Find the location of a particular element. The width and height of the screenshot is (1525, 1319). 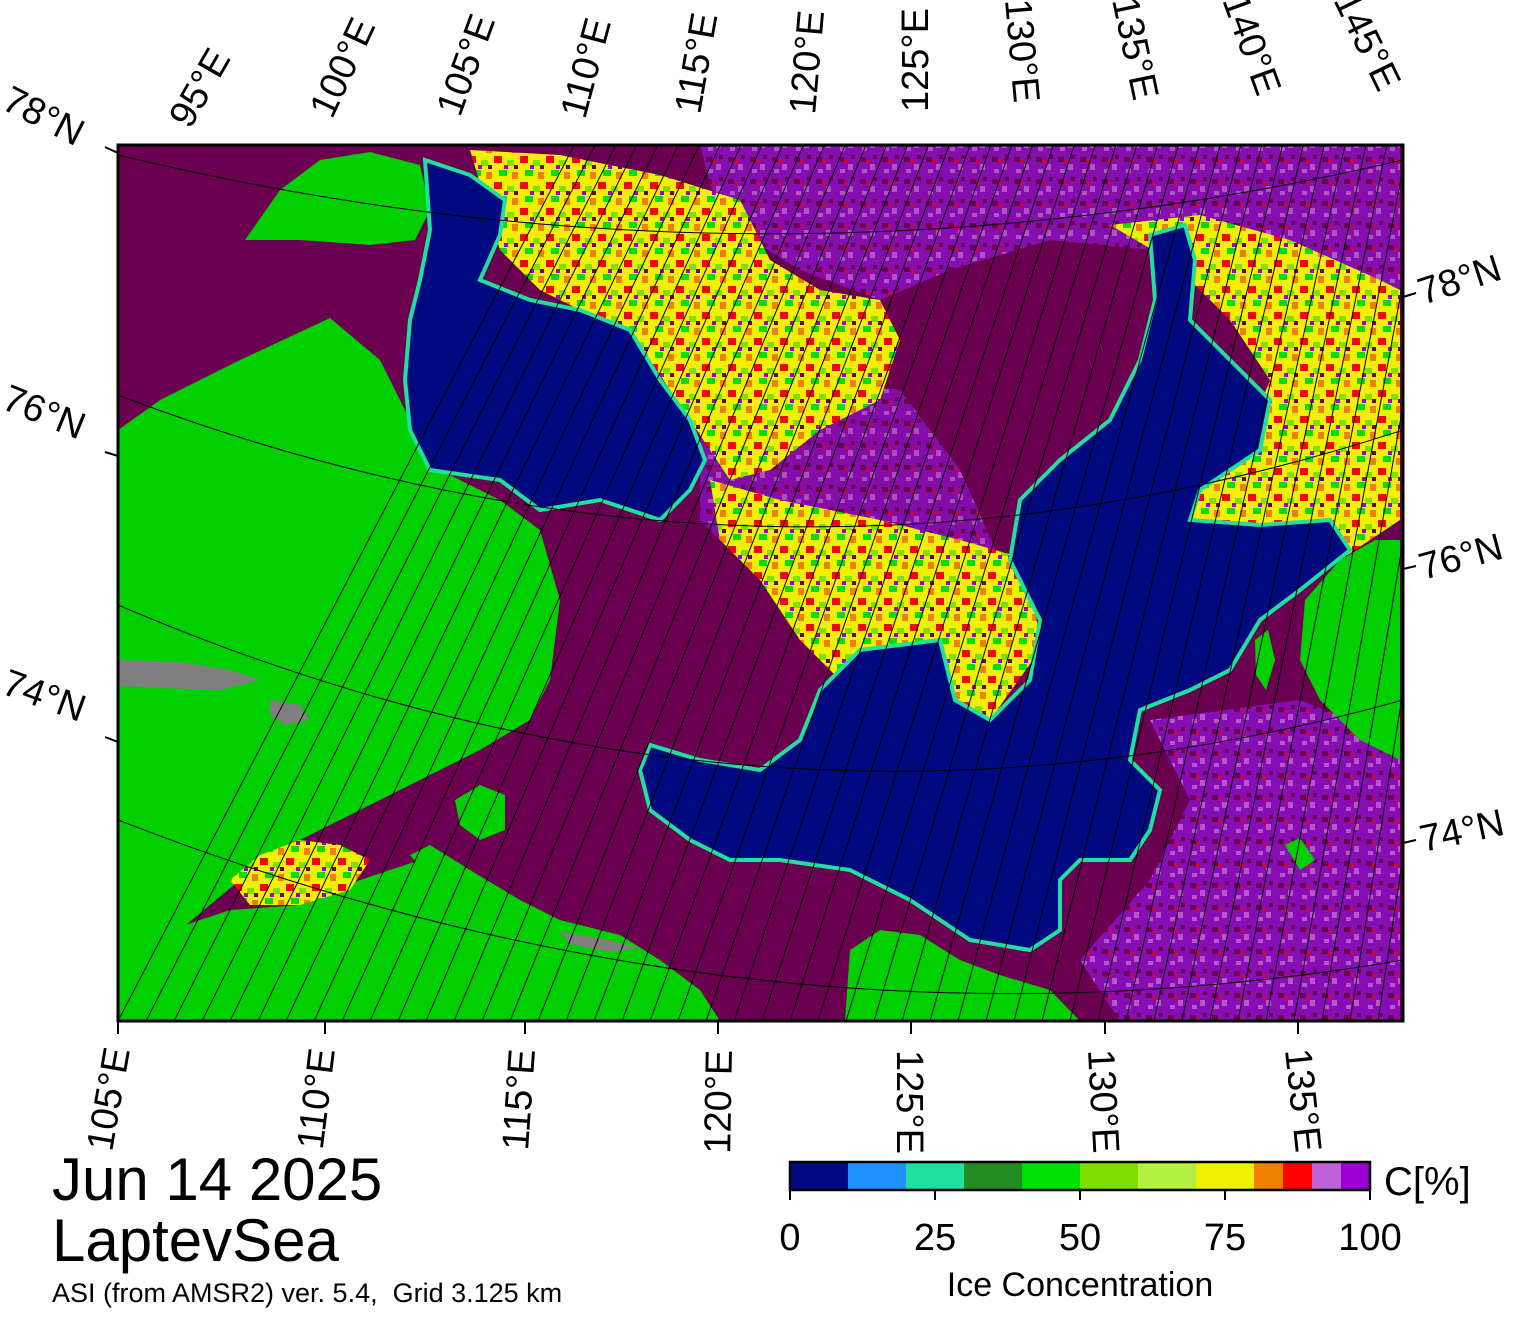

lon-label-top-105: 105°E is located at coordinates (466, 65).